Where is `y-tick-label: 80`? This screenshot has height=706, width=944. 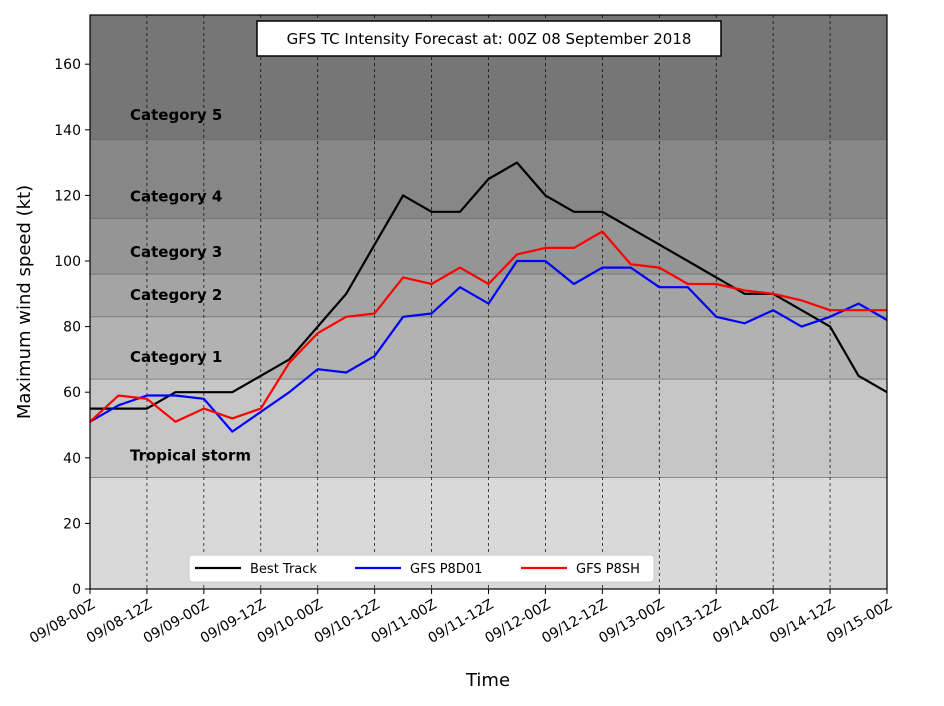
y-tick-label: 80 is located at coordinates (72, 328).